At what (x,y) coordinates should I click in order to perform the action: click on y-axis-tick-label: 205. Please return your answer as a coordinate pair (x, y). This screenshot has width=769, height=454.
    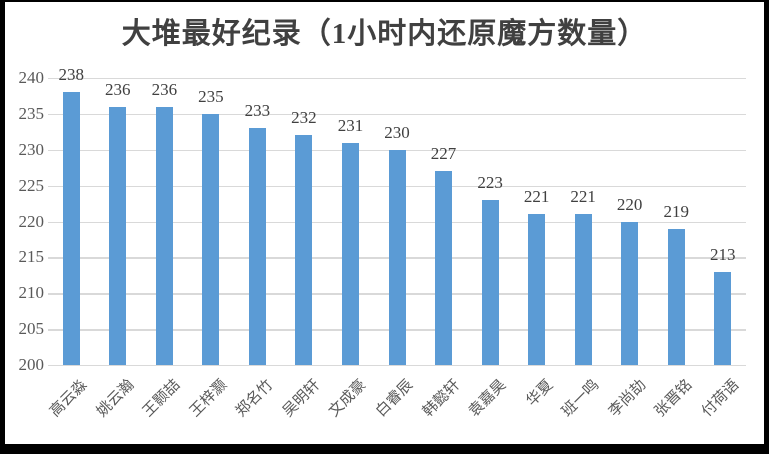
    Looking at the image, I should click on (31, 329).